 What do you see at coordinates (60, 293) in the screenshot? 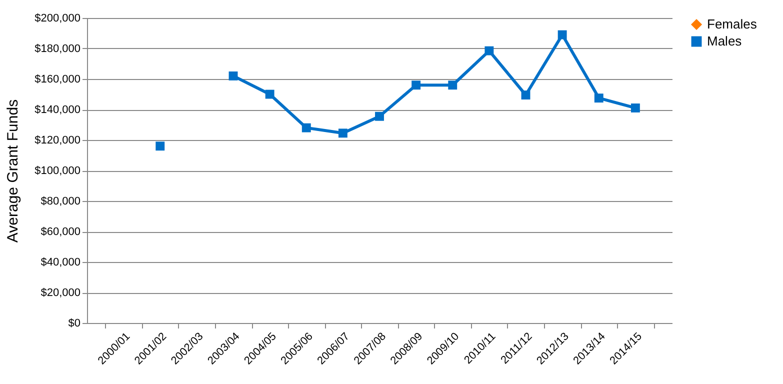
I see `y-tick-label: $20,000` at bounding box center [60, 293].